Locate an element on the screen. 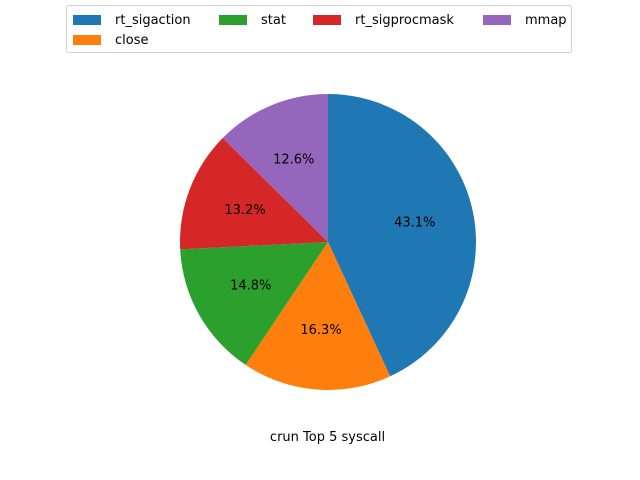  pie-slice-percent-label: 12.6% is located at coordinates (293, 160).